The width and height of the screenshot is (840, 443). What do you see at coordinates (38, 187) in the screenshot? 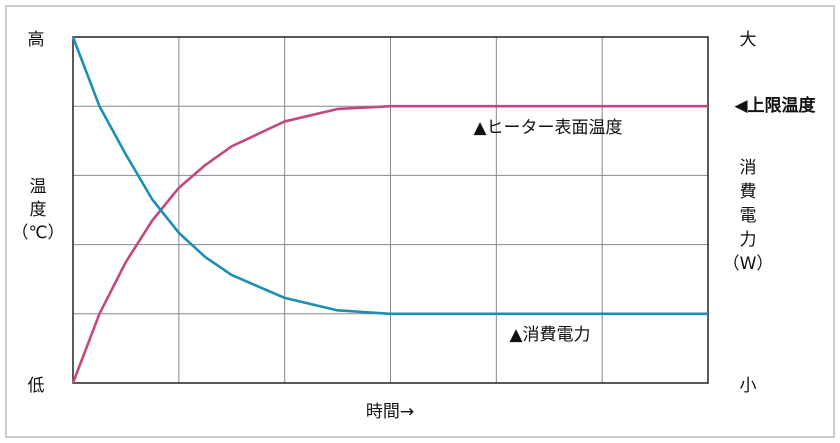
I see `y-axis-label: 温` at bounding box center [38, 187].